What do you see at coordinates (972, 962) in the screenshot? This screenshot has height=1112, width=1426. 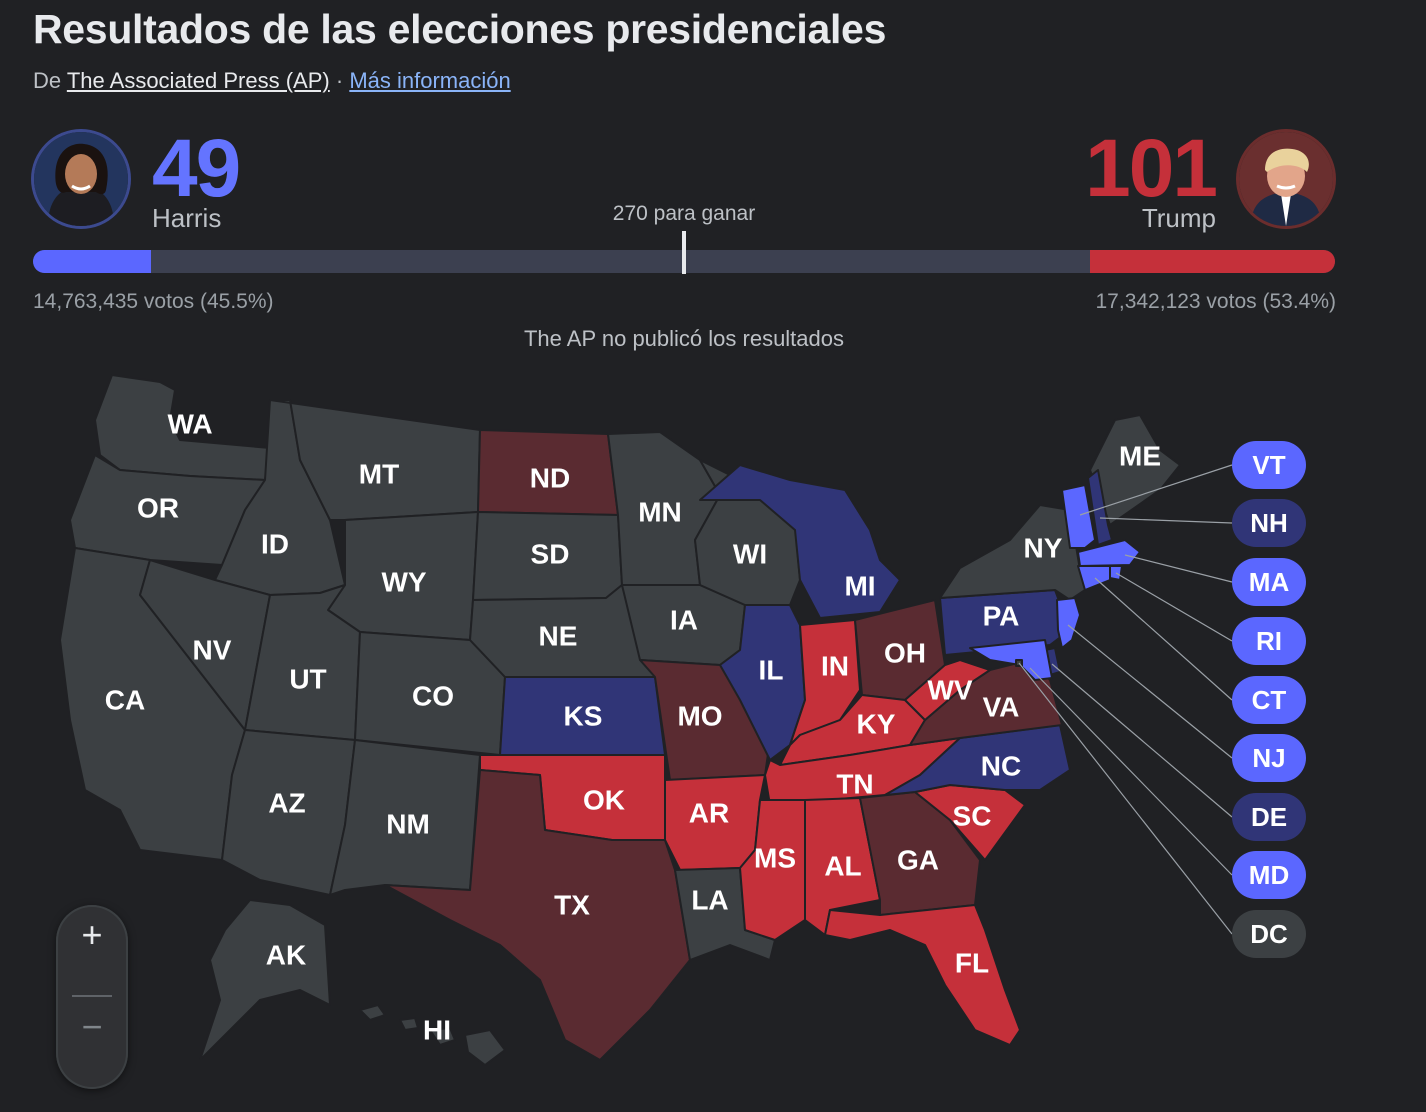 I see `state-label-fl: FL` at bounding box center [972, 962].